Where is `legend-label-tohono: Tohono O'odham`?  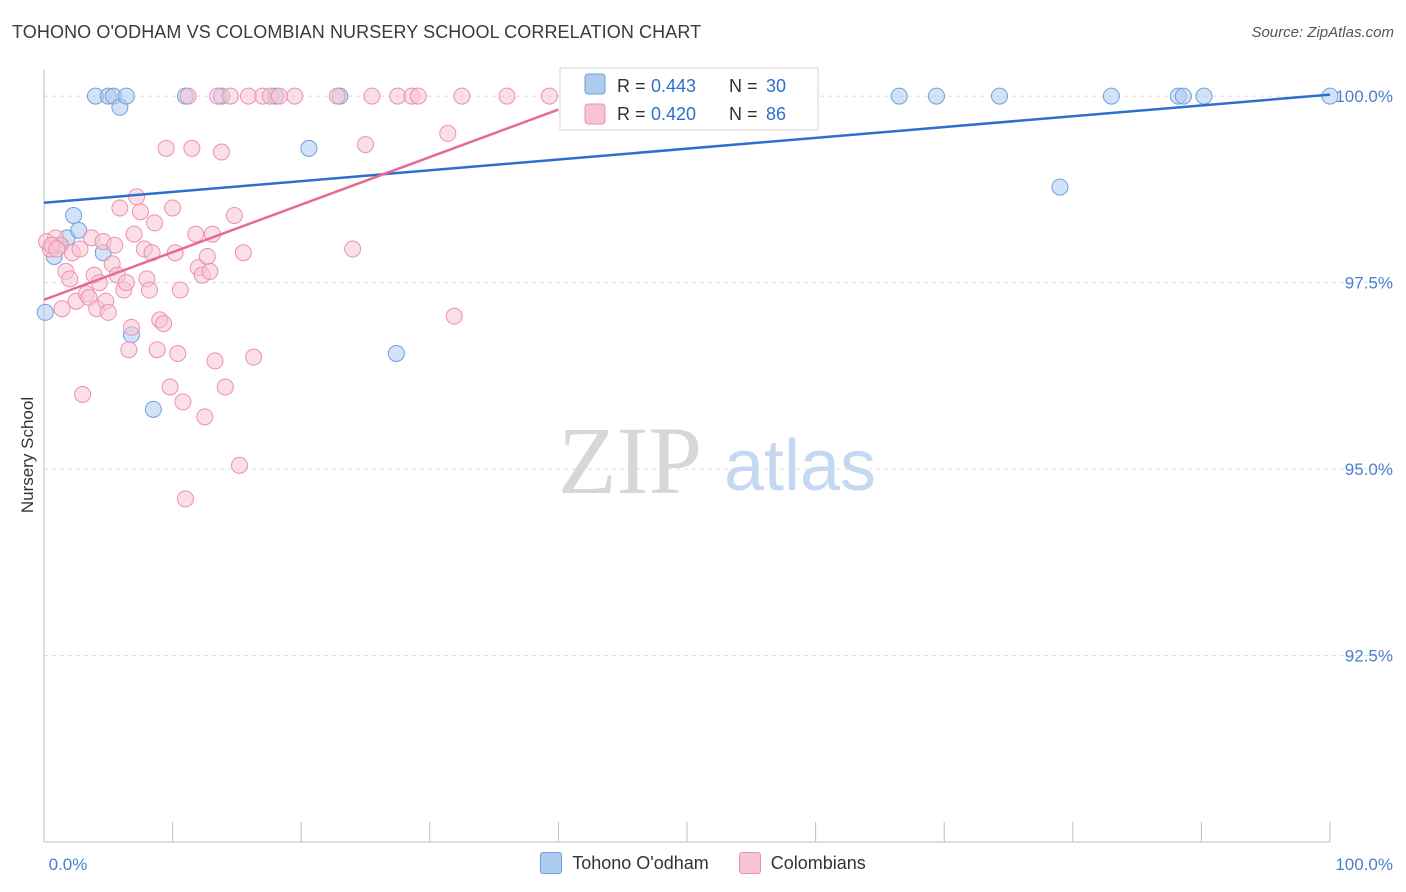
legend-label-tohono: Tohono O'odham is located at coordinates (640, 862).